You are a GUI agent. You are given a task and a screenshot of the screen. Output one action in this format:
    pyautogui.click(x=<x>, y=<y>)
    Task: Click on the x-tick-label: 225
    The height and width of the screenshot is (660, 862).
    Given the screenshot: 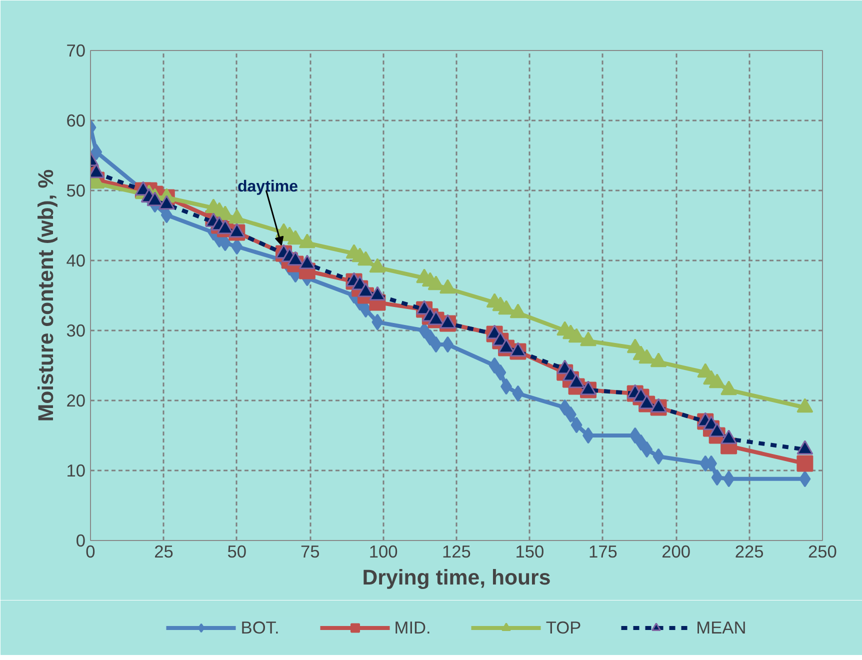 What is the action you would take?
    pyautogui.click(x=749, y=552)
    